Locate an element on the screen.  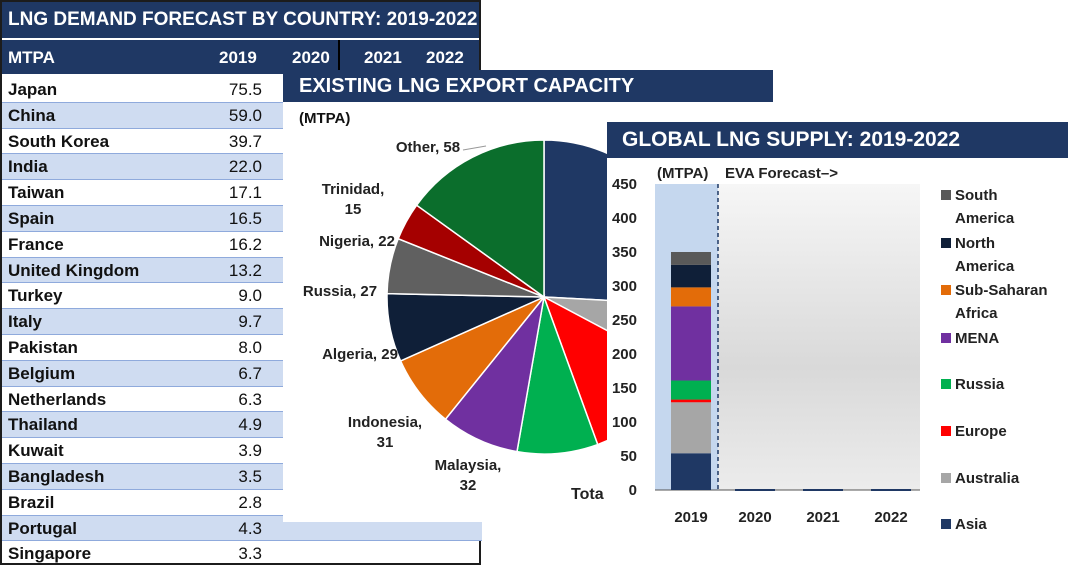
pie-label-other: Other, 58 is located at coordinates (428, 147).